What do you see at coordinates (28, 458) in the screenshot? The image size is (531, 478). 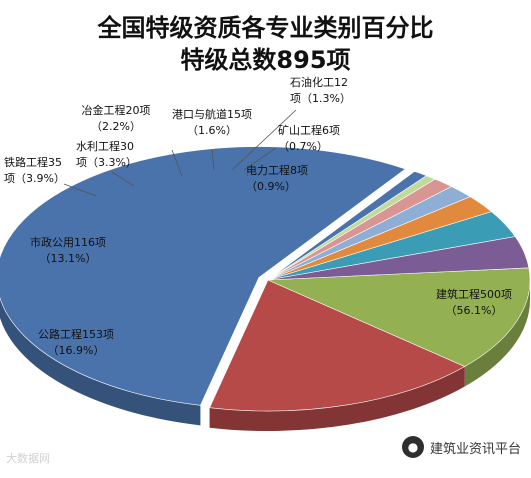 I see `watermark-text: 大数据网` at bounding box center [28, 458].